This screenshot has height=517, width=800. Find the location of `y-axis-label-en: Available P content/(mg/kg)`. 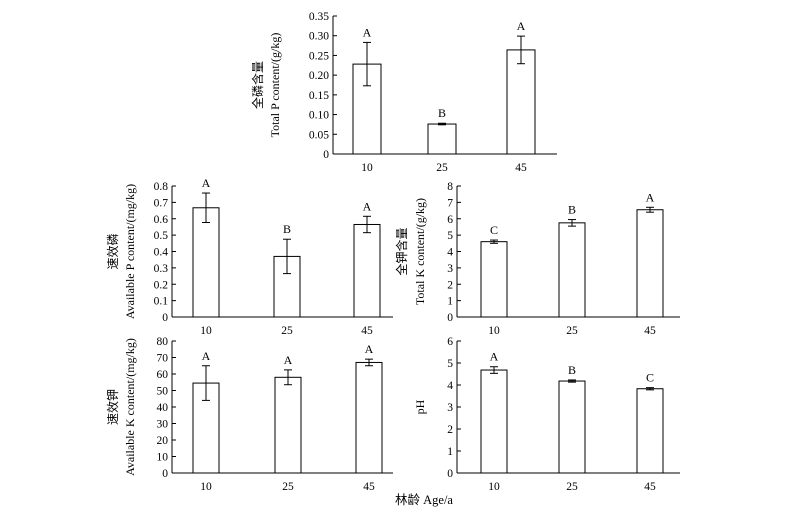

y-axis-label-en: Available P content/(mg/kg) is located at coordinates (130, 251).